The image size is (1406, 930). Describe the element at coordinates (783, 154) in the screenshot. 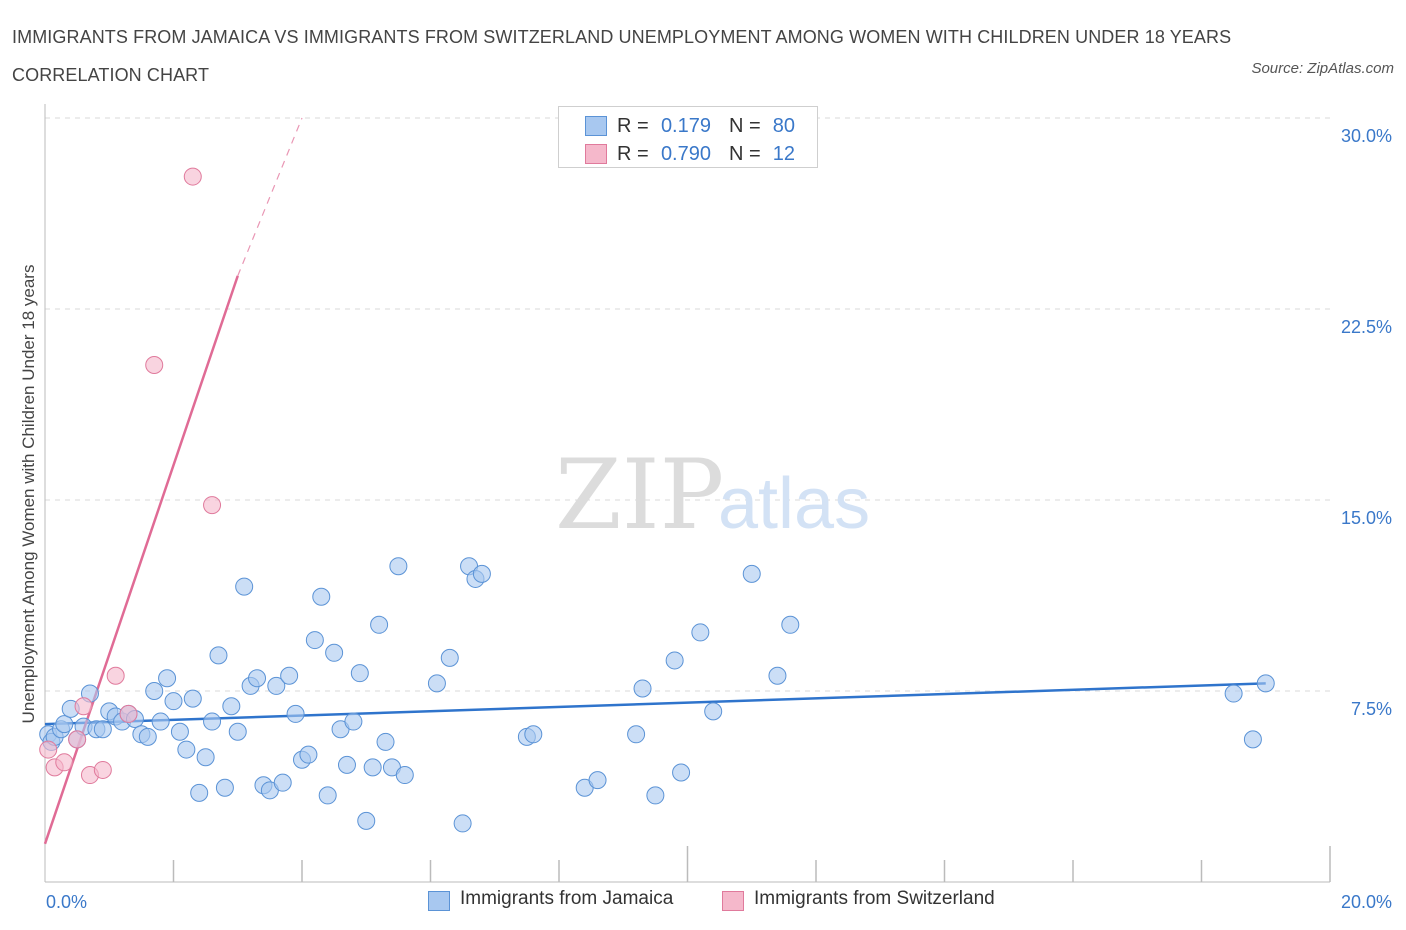

I see `legend-n-value: 12` at that location.